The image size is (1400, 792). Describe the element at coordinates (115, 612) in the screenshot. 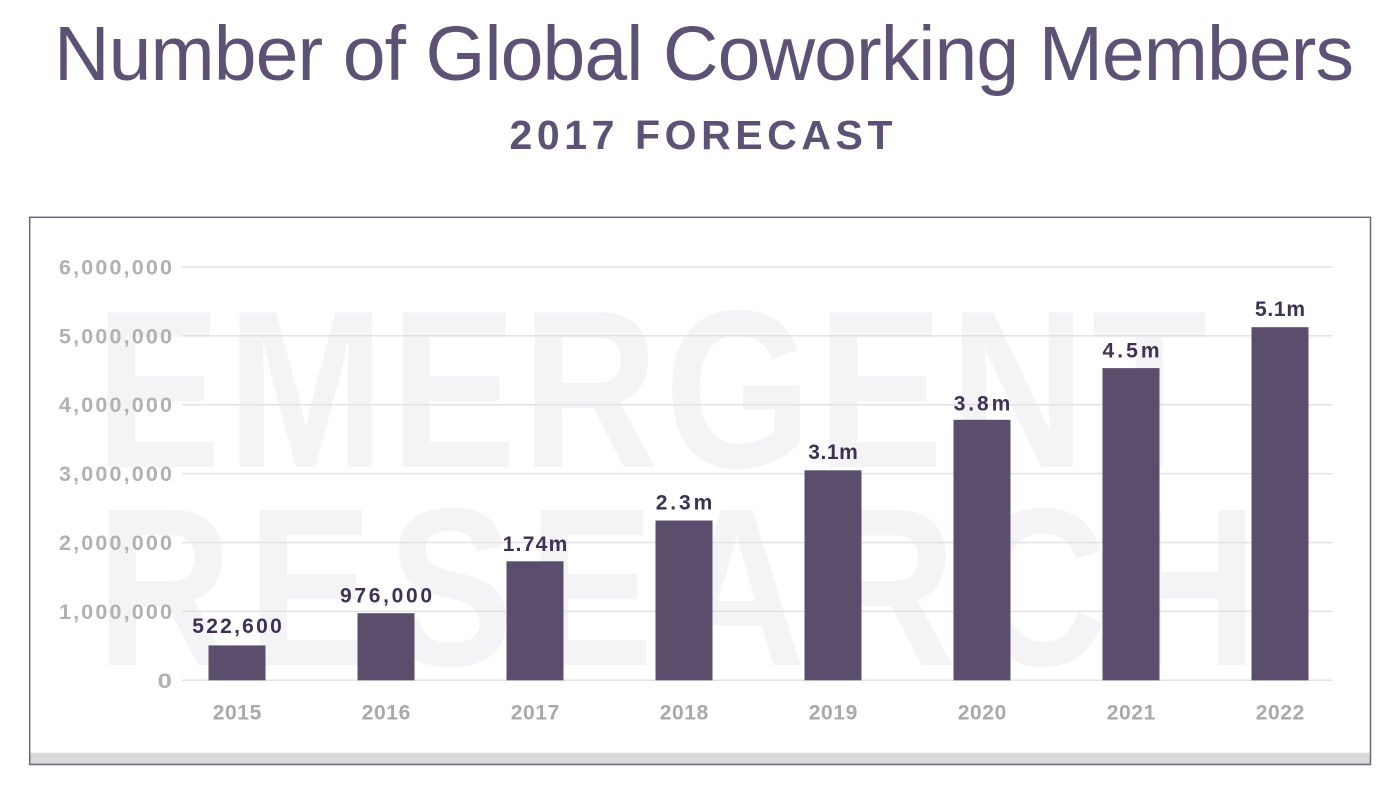

I see `svg-text: 1,000,000` at that location.